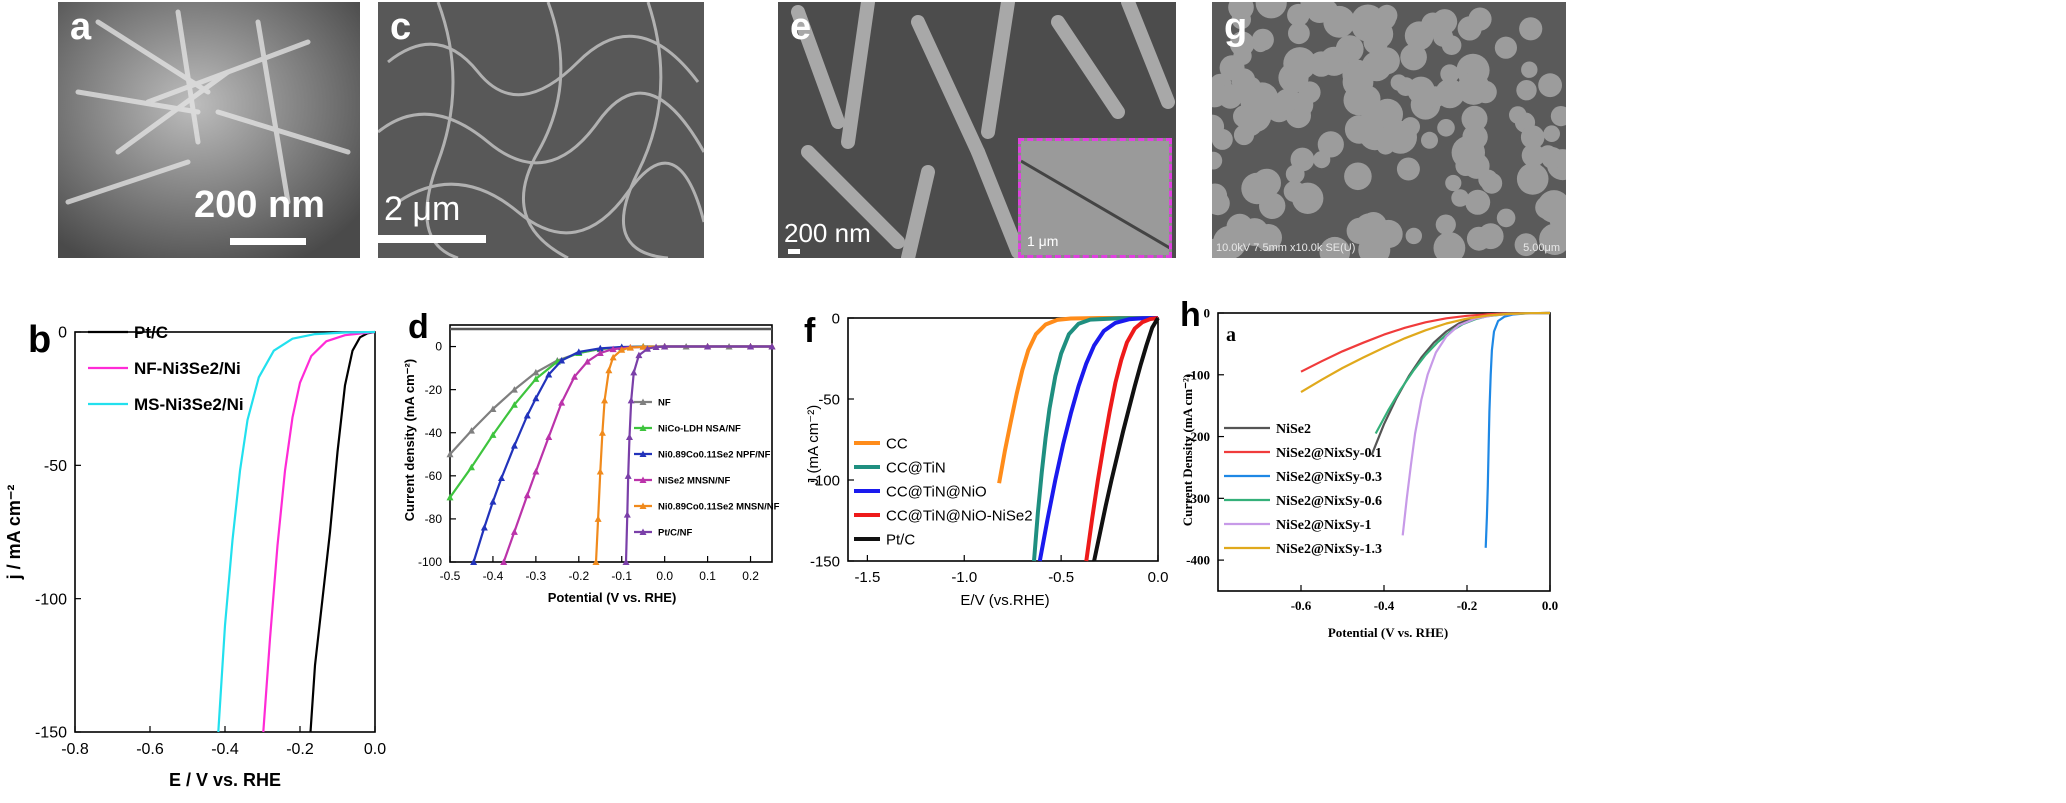  What do you see at coordinates (434, 433) in the screenshot?
I see `y-tick-label-d-2: -40` at bounding box center [434, 433].